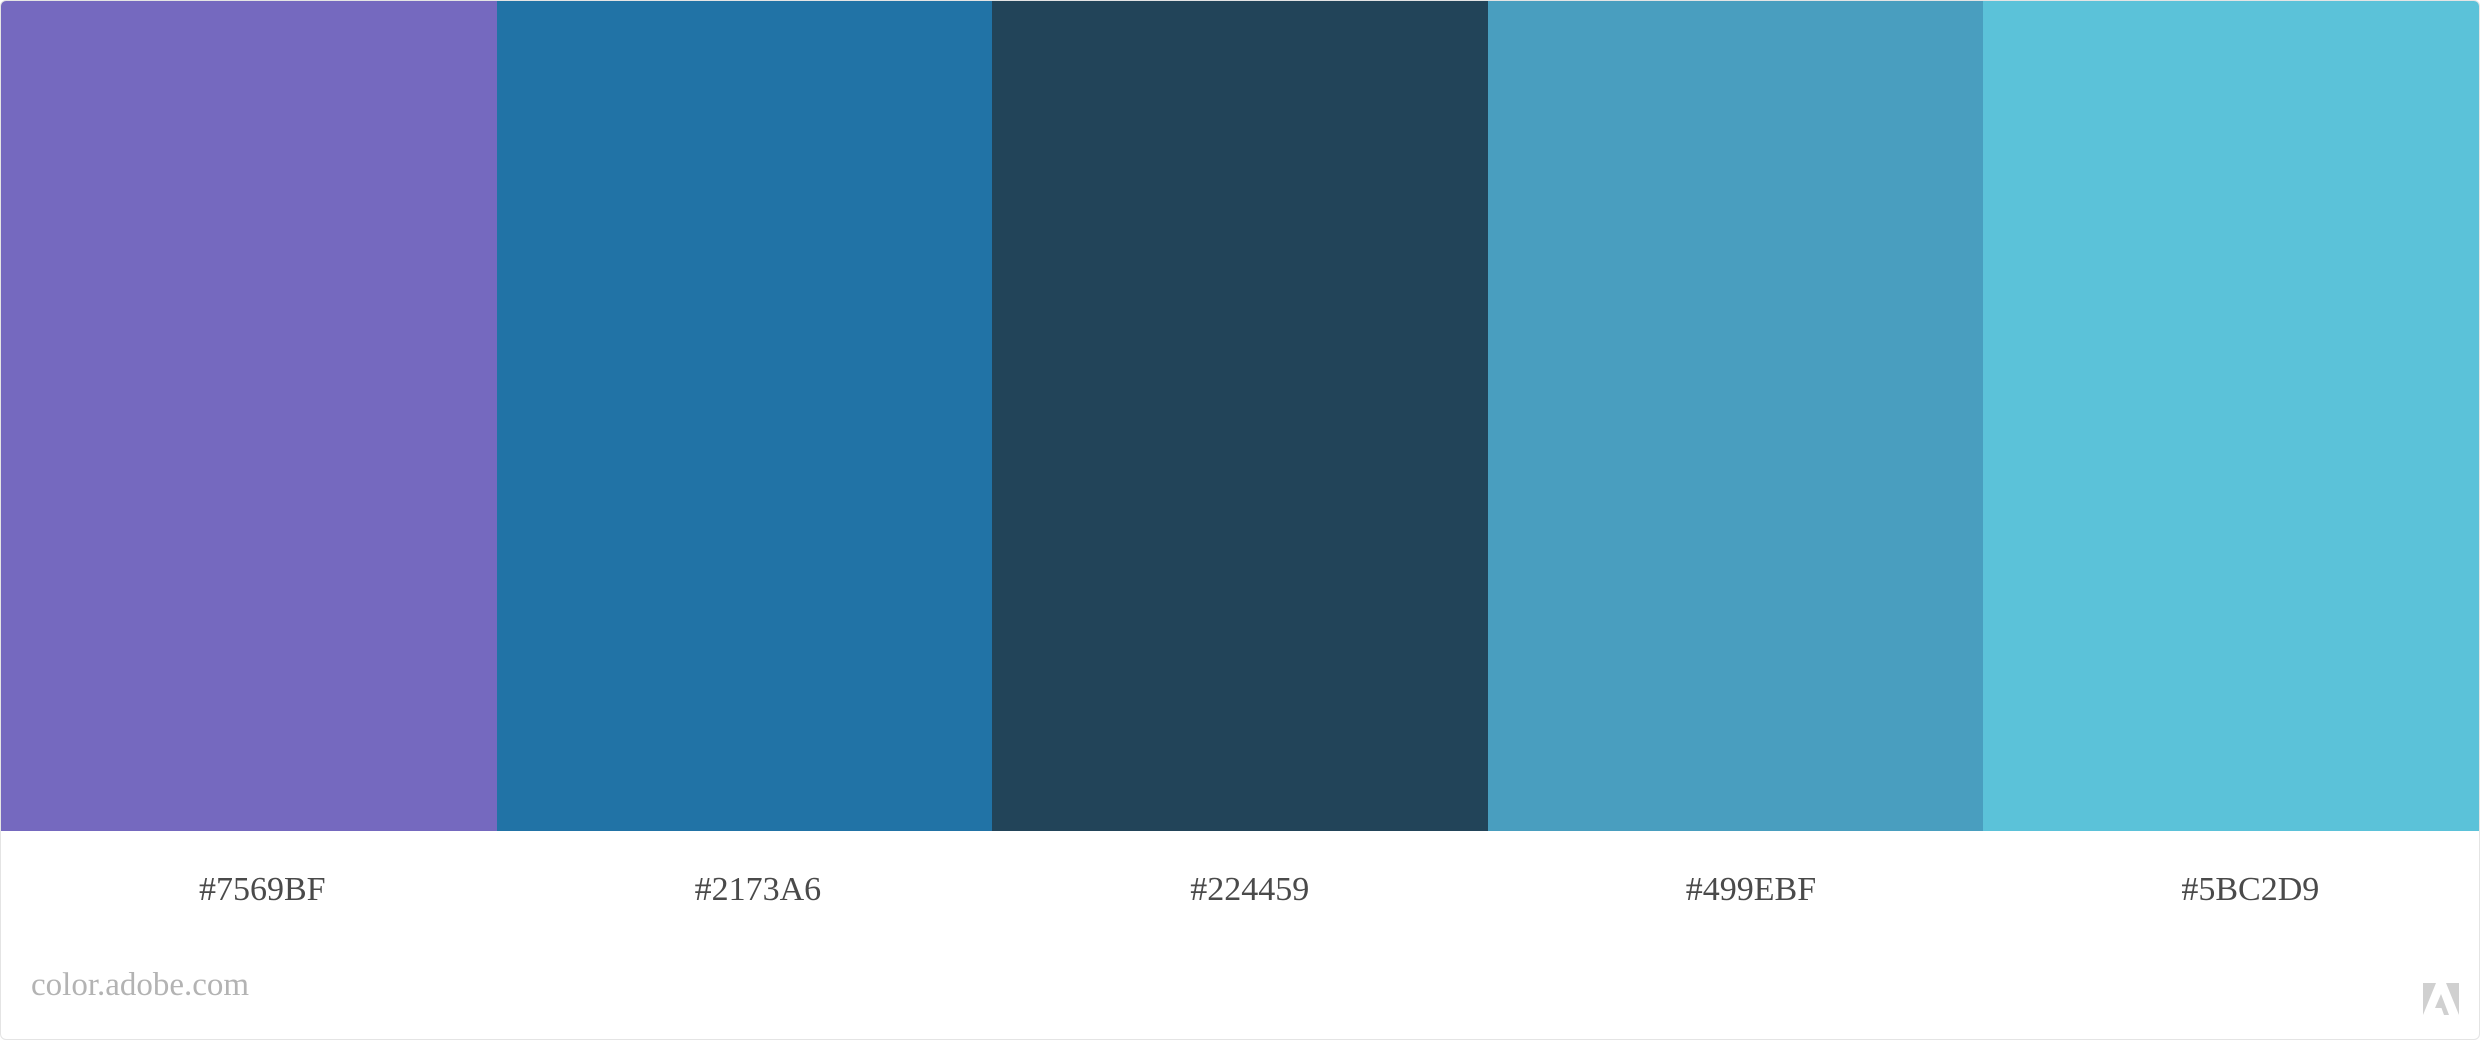  I want to click on hex-label-4: #499EBF, so click(1751, 889).